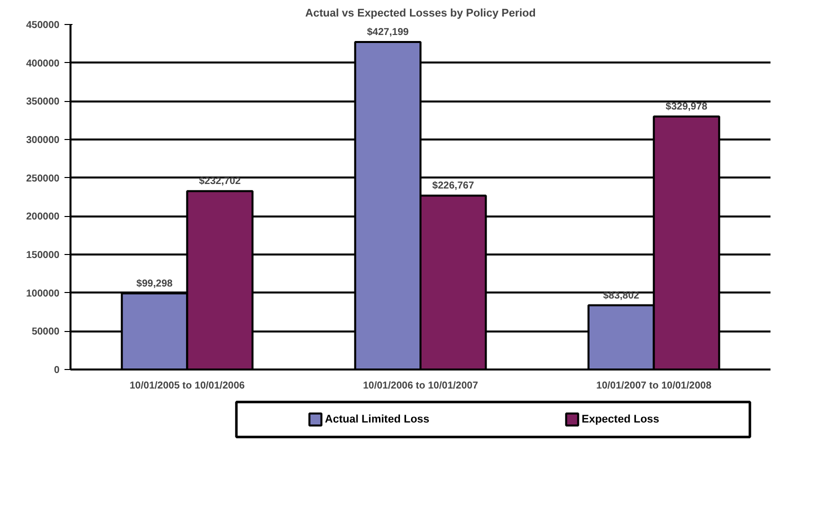 This screenshot has width=827, height=524. Describe the element at coordinates (220, 182) in the screenshot. I see `data-label: $232,702` at that location.